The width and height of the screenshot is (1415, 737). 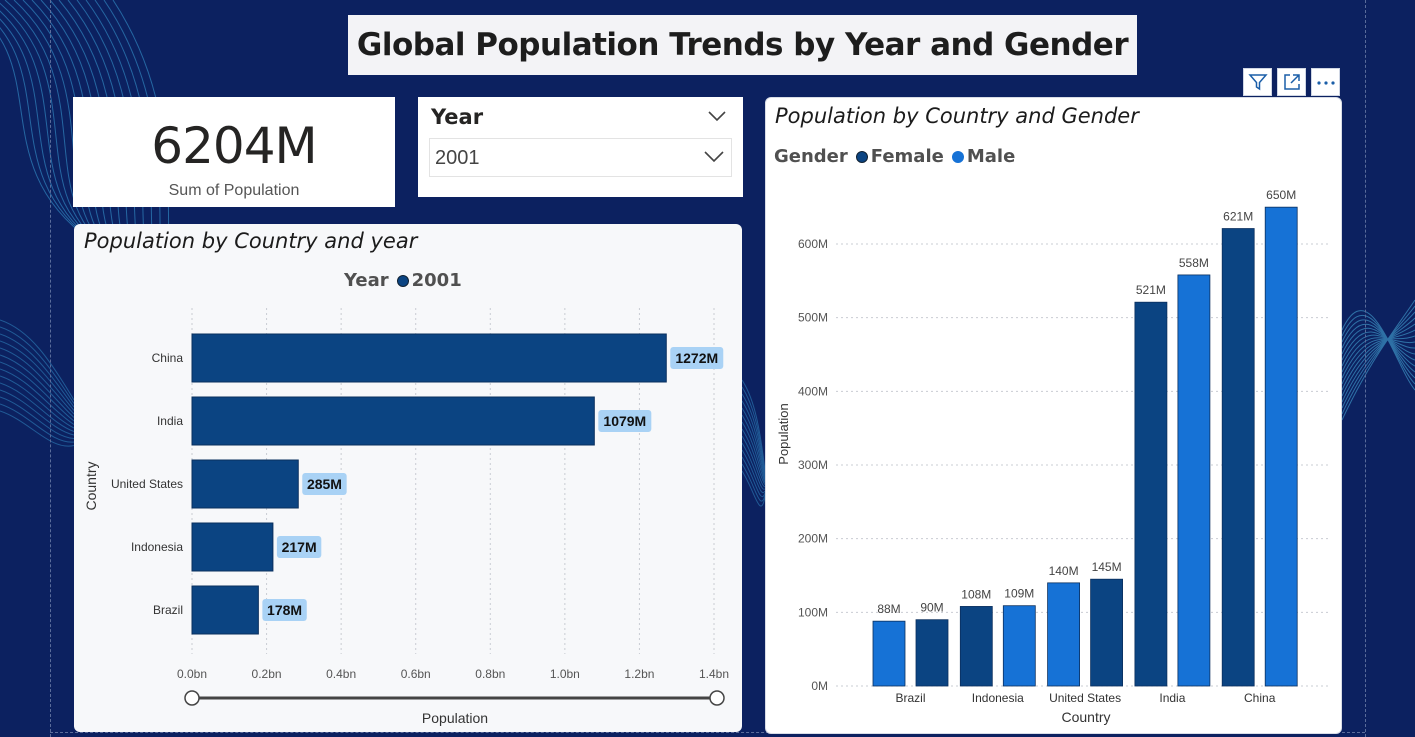 What do you see at coordinates (910, 698) in the screenshot?
I see `x-tick-label: Brazil` at bounding box center [910, 698].